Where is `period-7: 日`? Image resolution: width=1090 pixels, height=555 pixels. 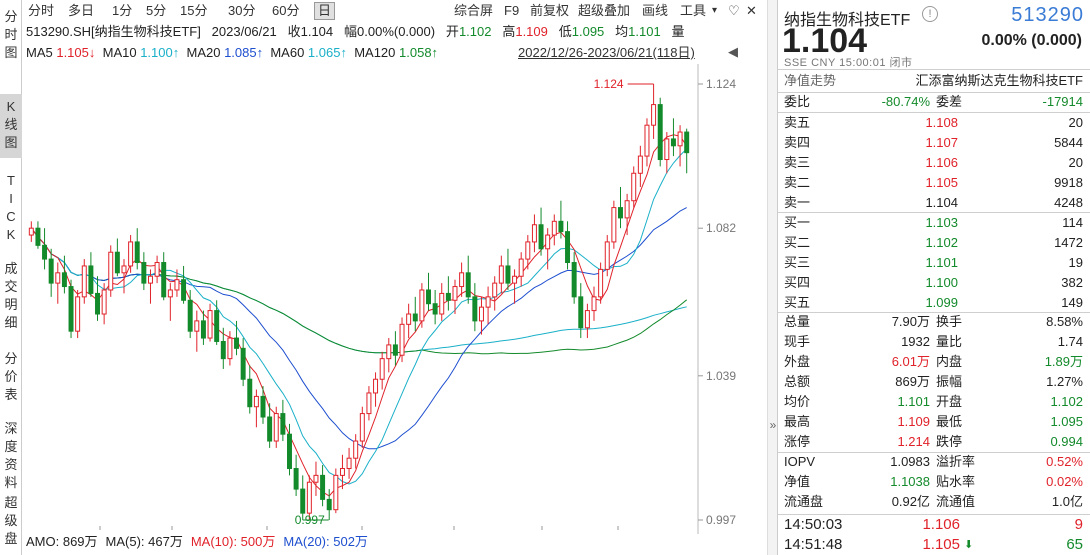 period-7: 日 is located at coordinates (325, 11).